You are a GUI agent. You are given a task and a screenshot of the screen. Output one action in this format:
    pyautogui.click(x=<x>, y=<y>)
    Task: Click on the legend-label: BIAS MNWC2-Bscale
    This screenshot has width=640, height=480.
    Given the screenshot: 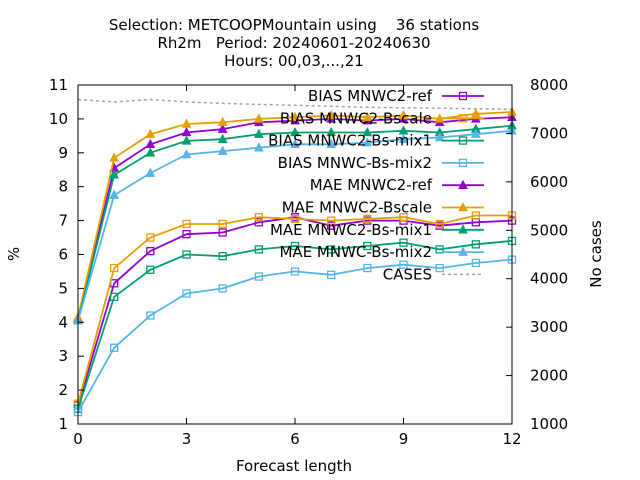 What is the action you would take?
    pyautogui.click(x=356, y=118)
    